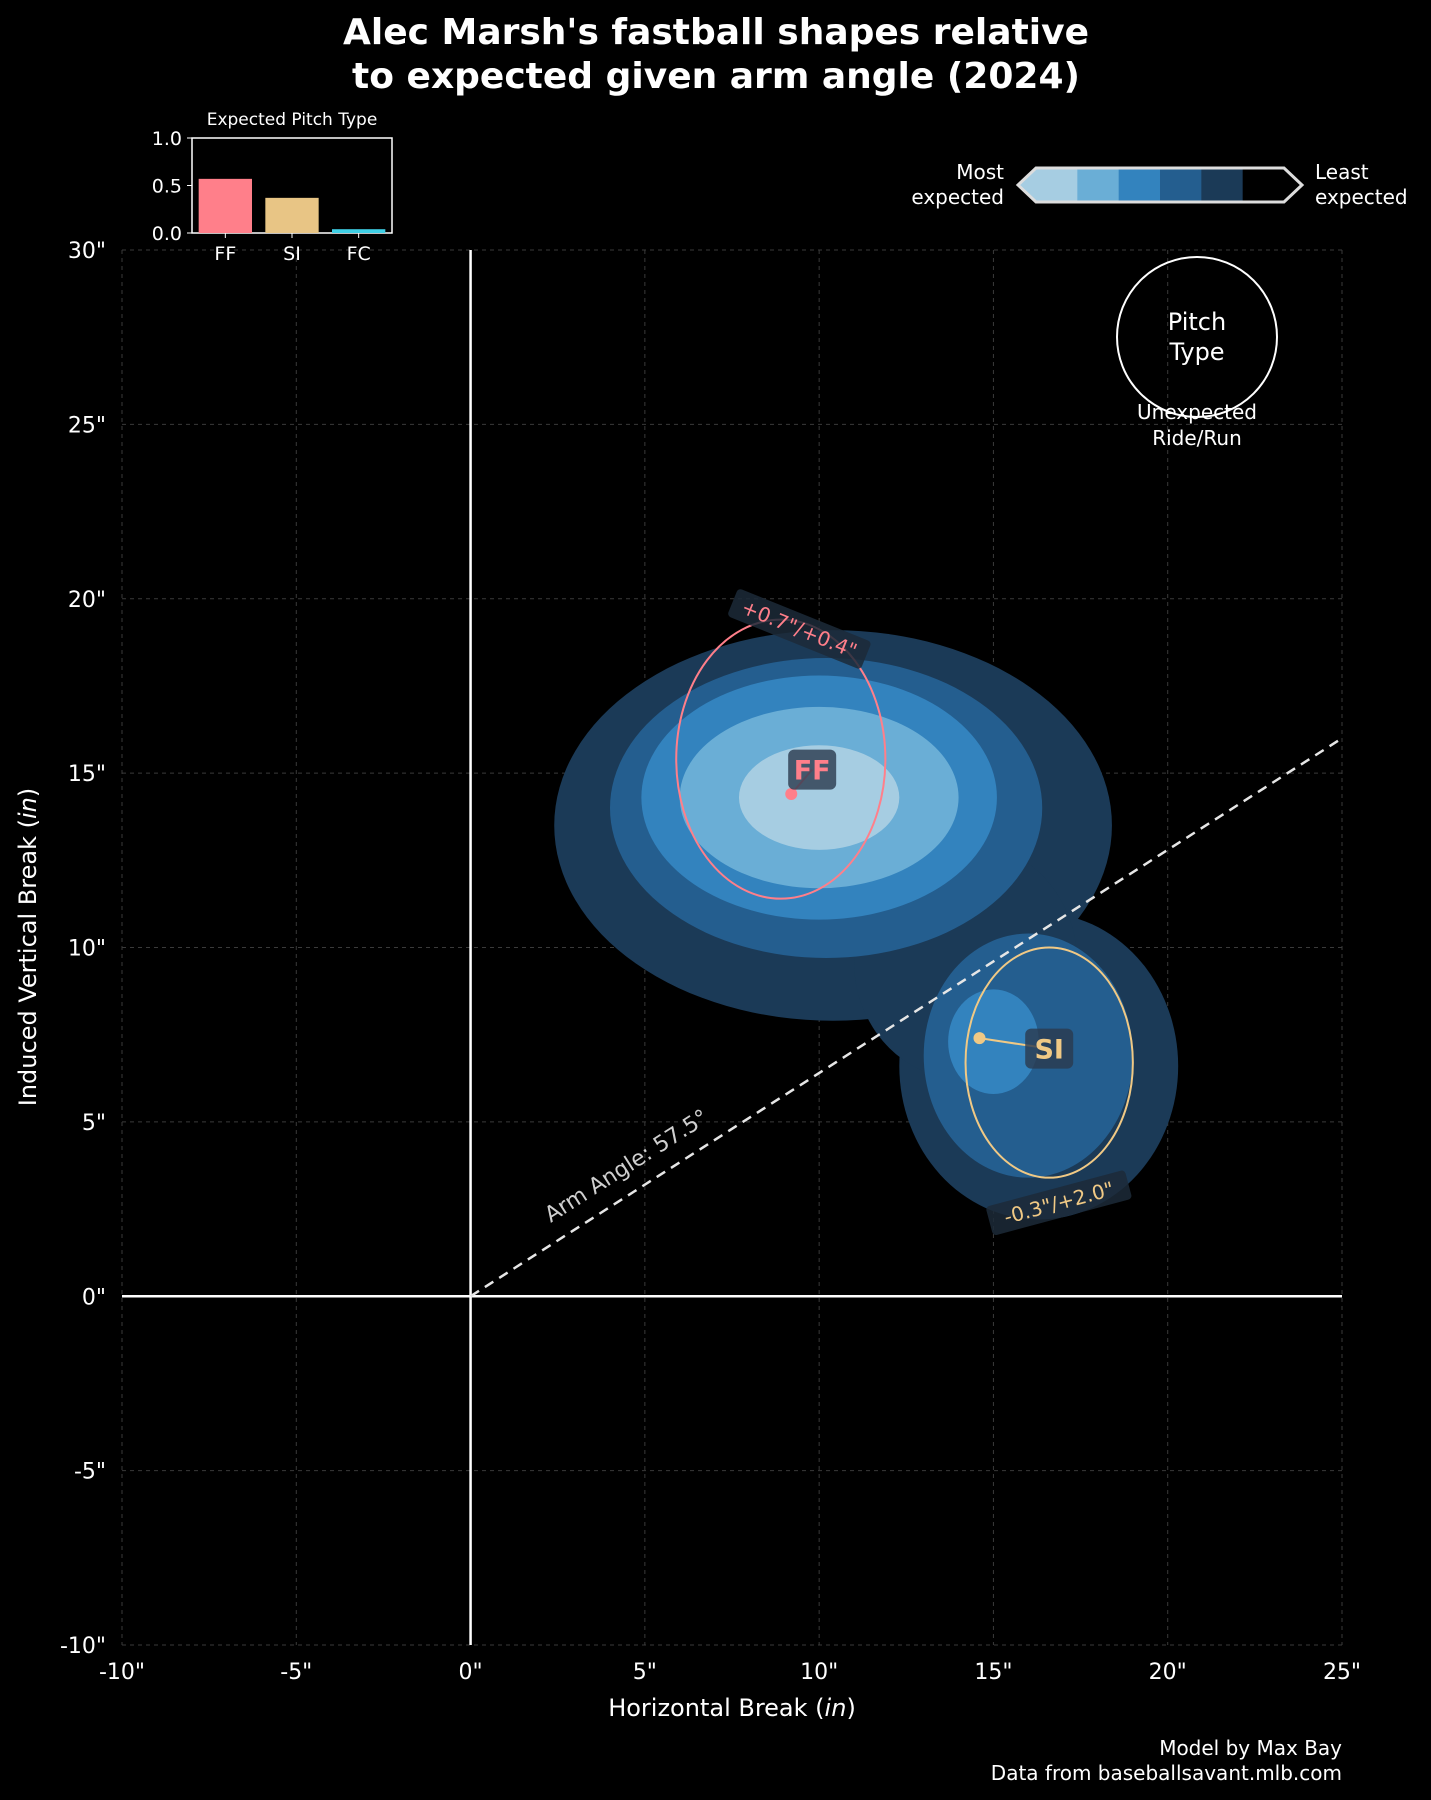  What do you see at coordinates (359, 254) in the screenshot?
I see `inset-x-tick-label: FC` at bounding box center [359, 254].